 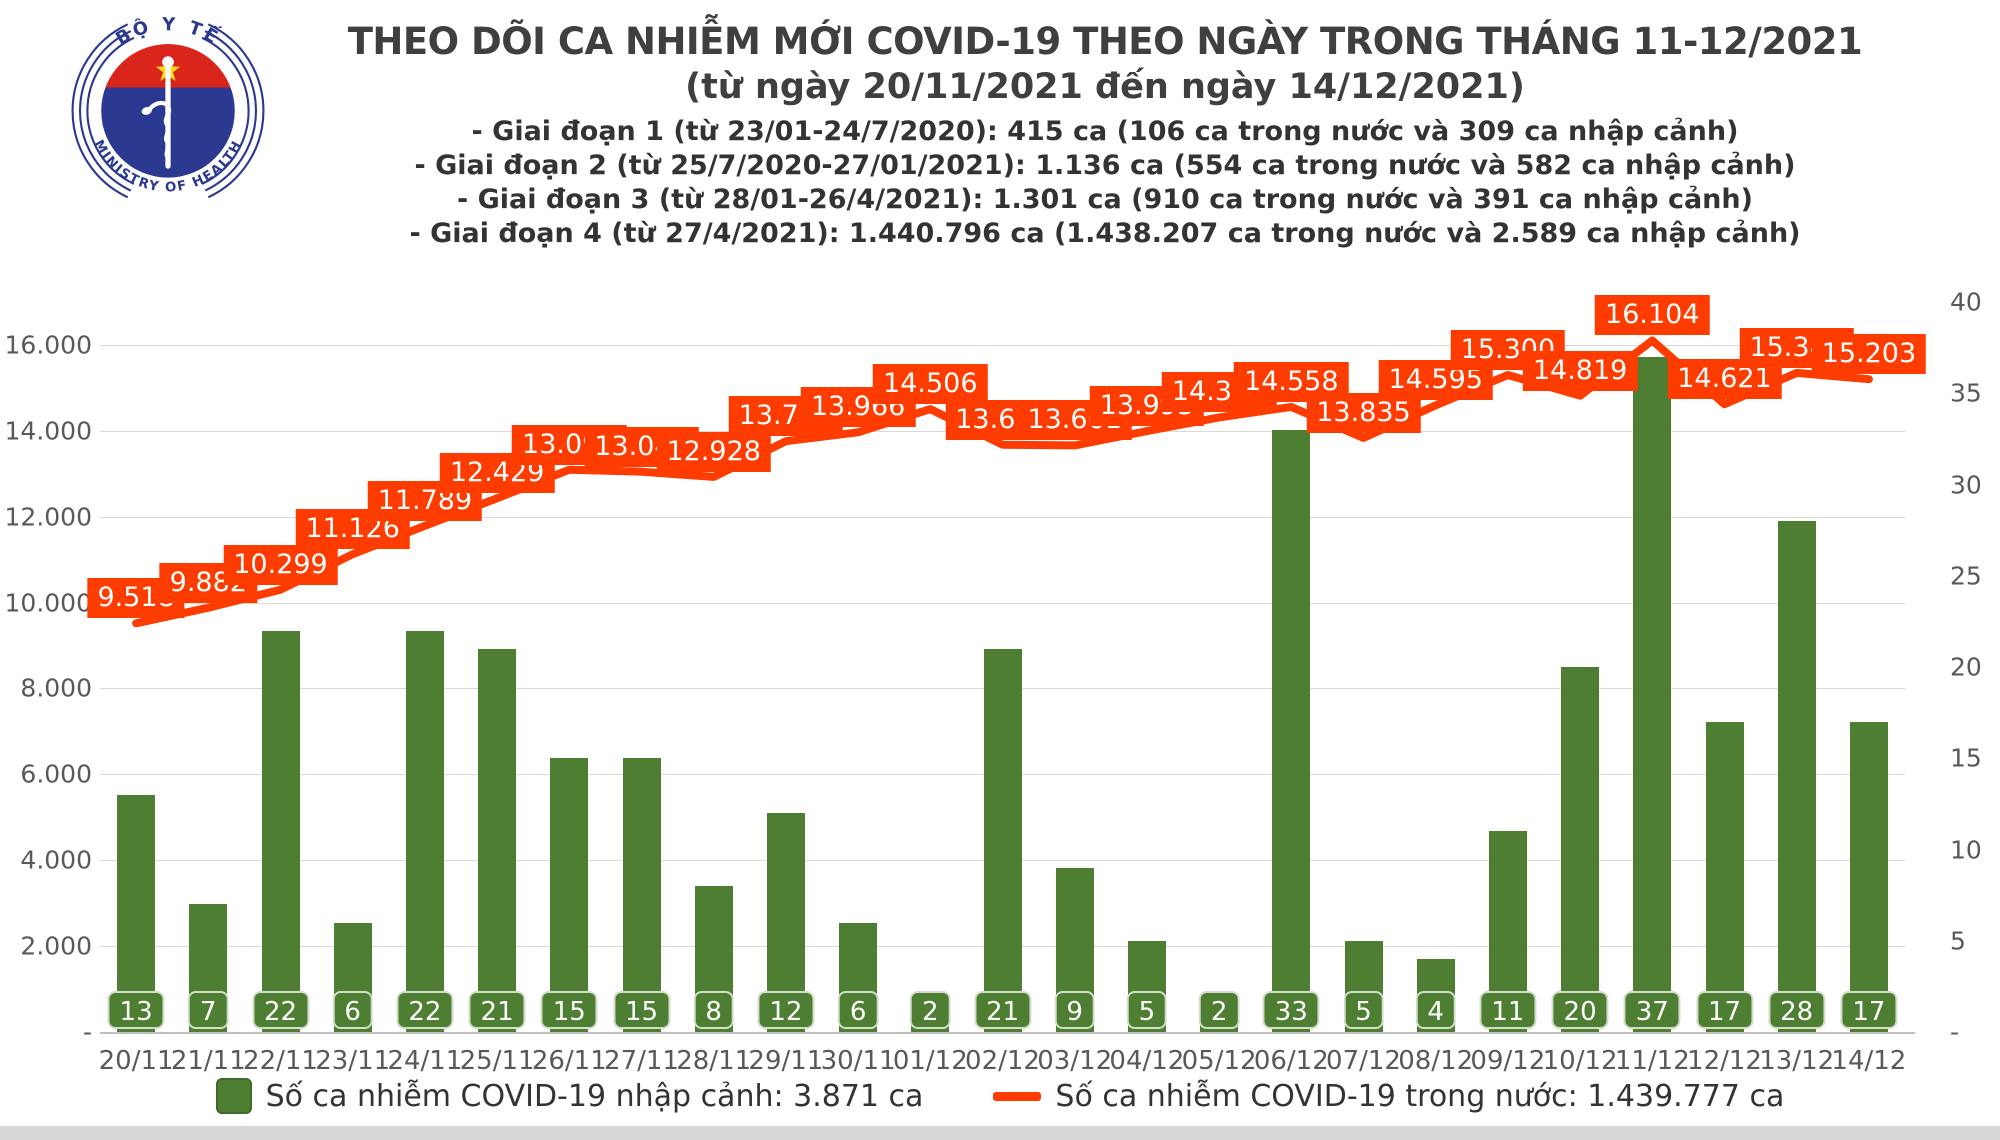 I want to click on x-axis-label: 04/12, so click(x=1147, y=1061).